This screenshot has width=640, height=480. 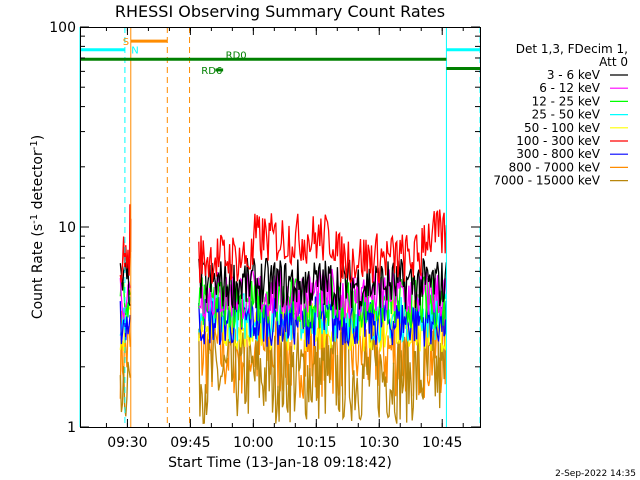 What do you see at coordinates (555, 167) in the screenshot?
I see `legend-label-7: 800 - 7000 keV` at bounding box center [555, 167].